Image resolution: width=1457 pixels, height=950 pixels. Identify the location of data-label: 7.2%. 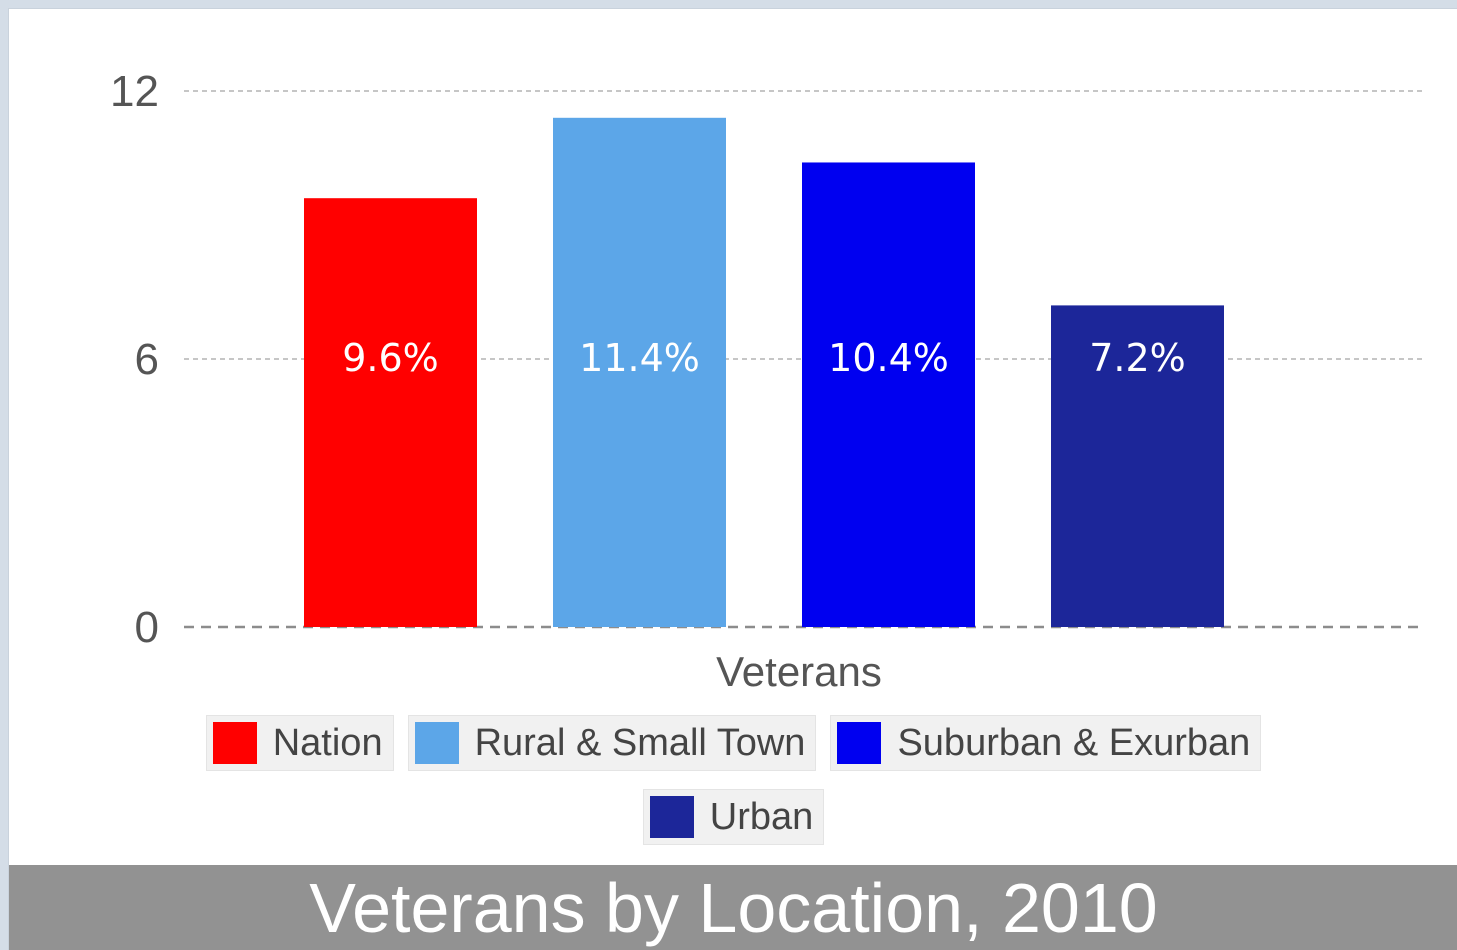
(1137, 358).